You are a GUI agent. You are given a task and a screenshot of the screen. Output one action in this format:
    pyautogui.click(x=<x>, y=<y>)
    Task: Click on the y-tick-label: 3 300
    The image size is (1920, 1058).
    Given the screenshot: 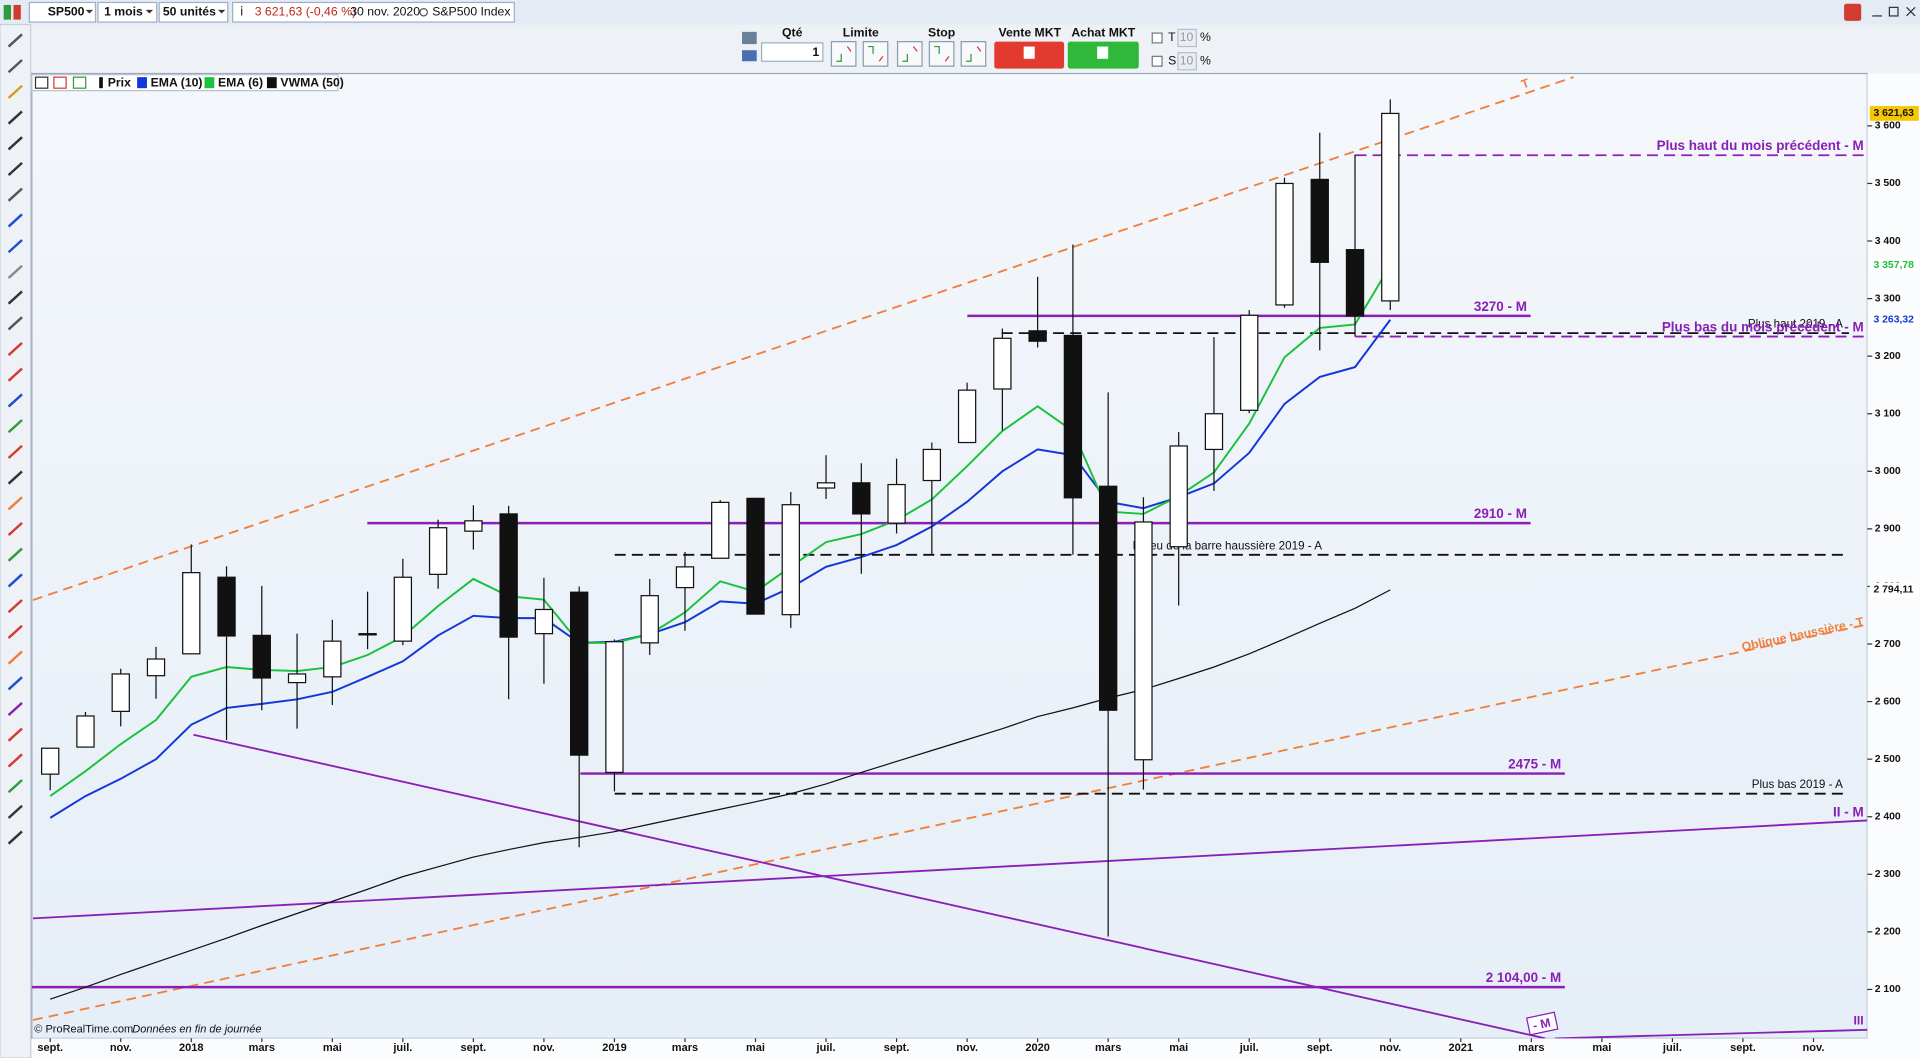 What is the action you would take?
    pyautogui.click(x=1888, y=298)
    